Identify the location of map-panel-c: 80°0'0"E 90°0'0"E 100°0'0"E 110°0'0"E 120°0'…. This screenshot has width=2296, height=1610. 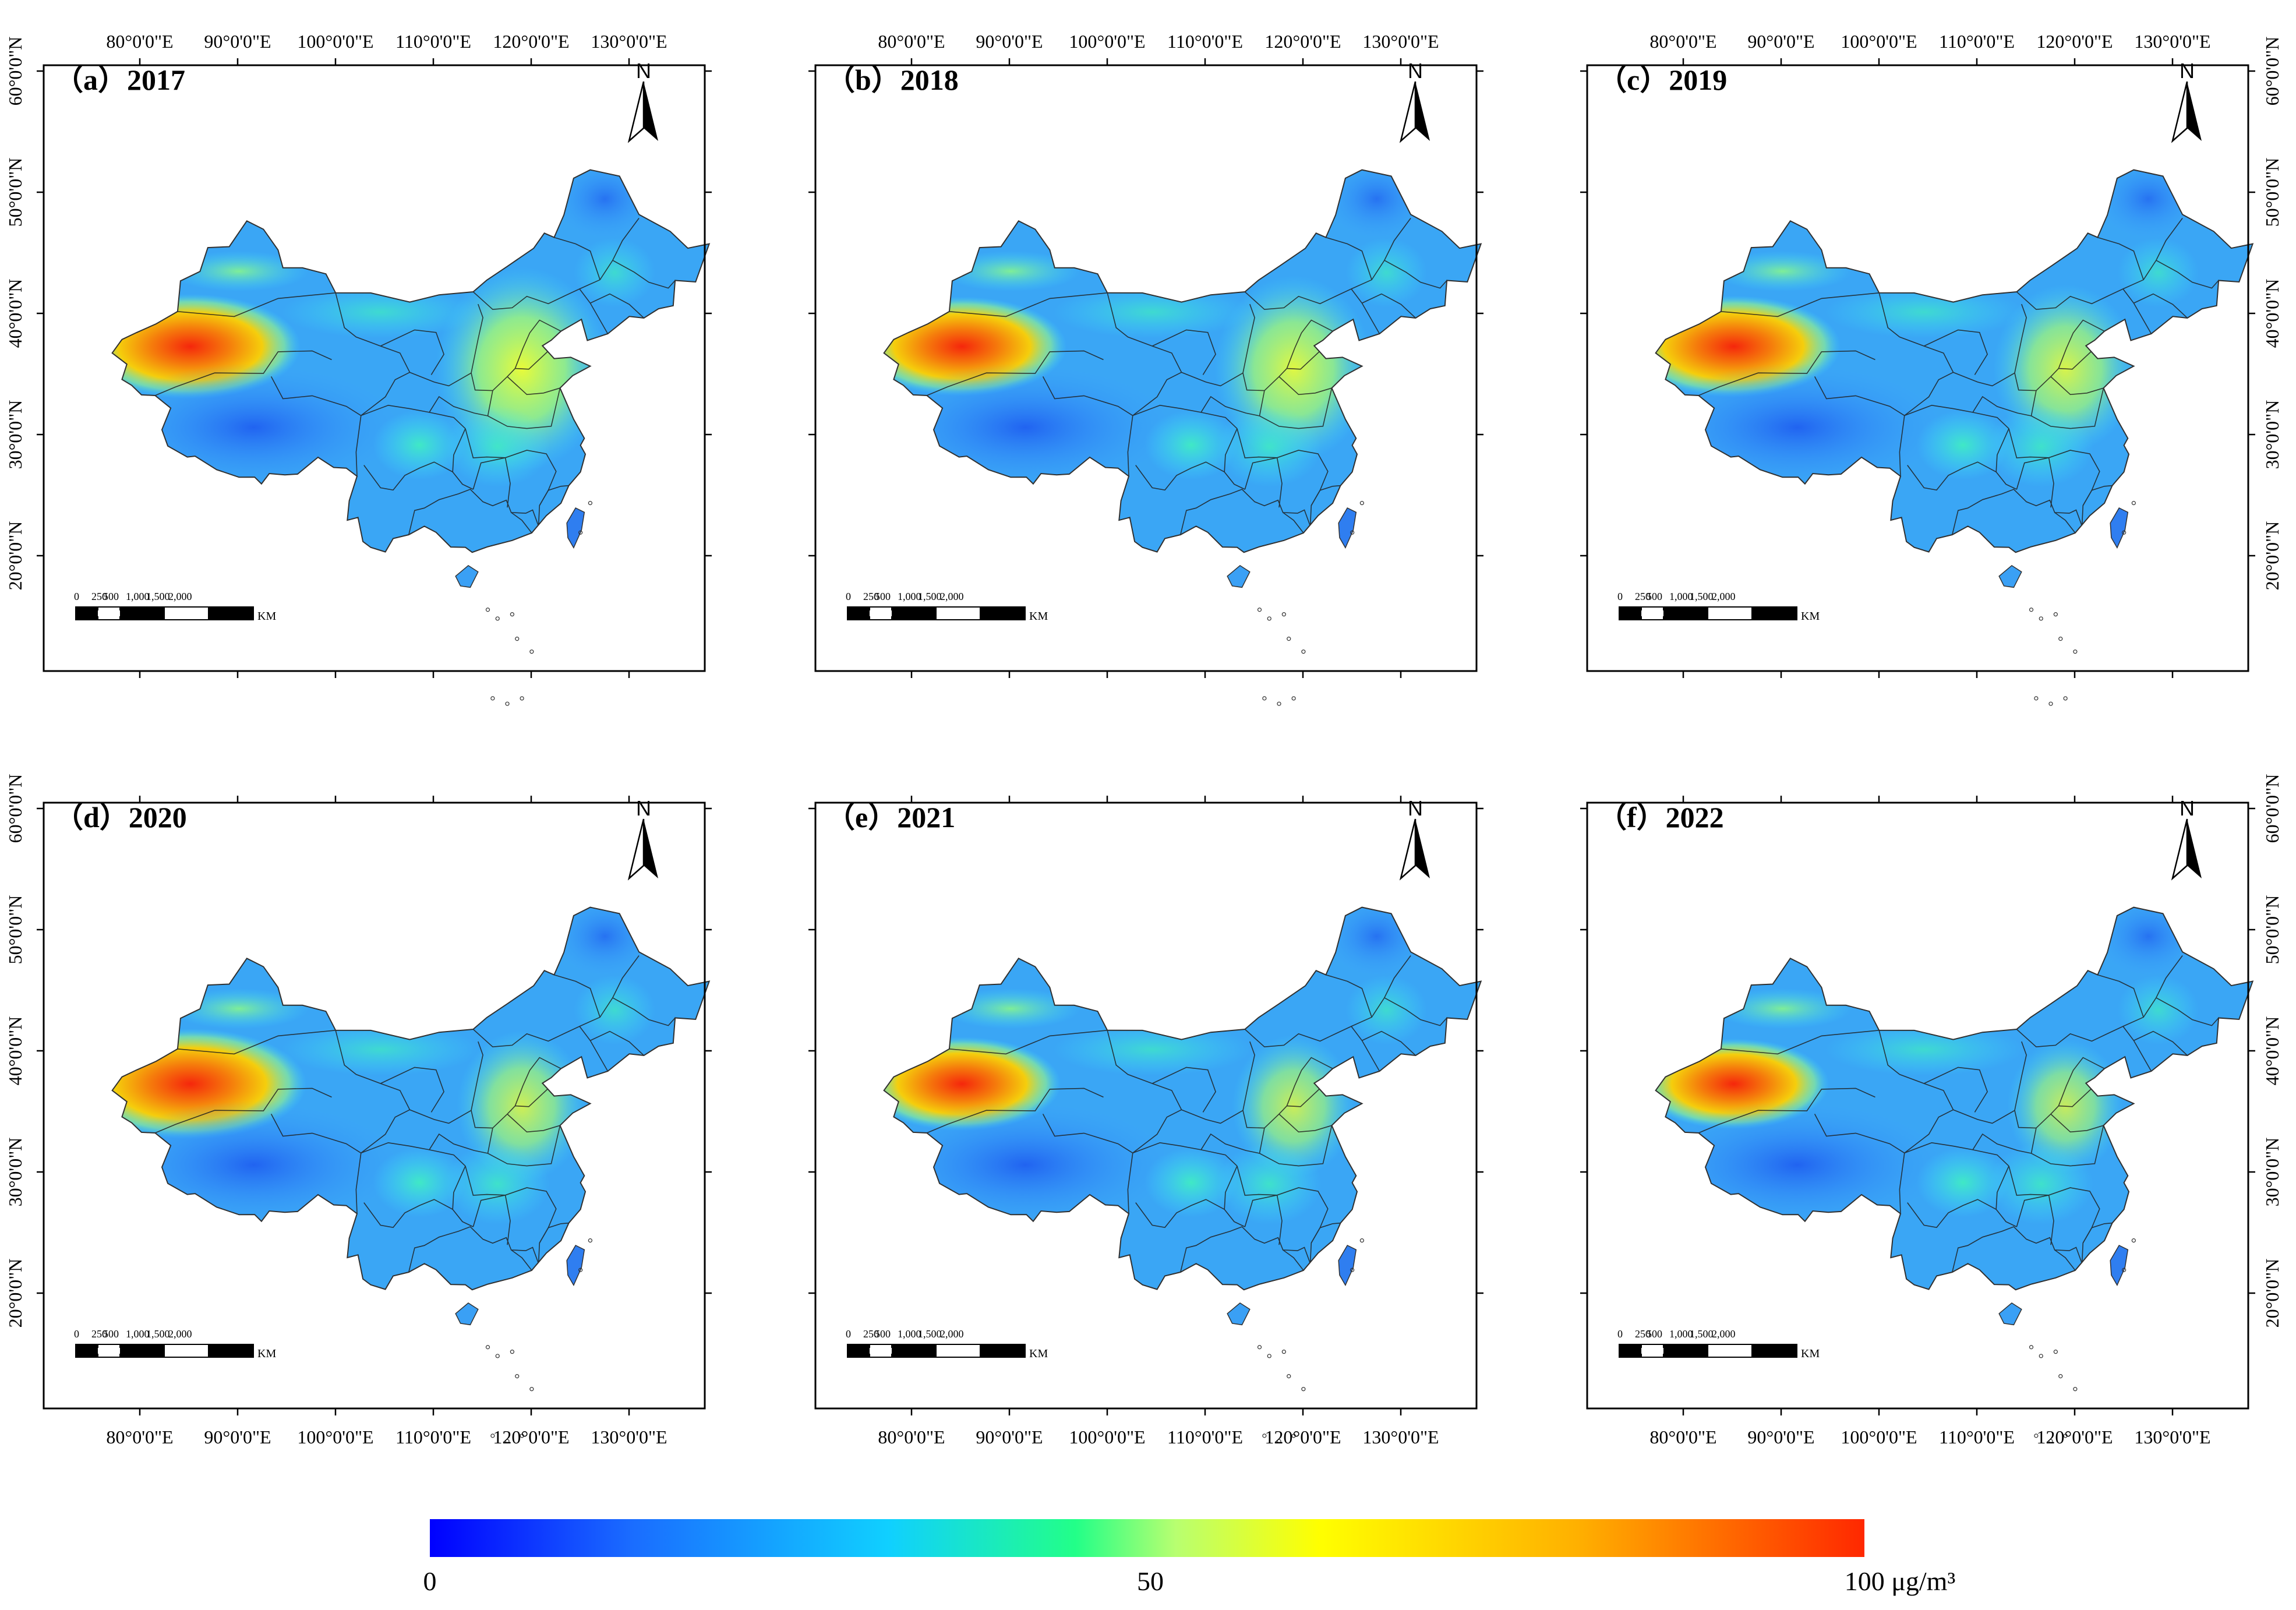
(1931, 368).